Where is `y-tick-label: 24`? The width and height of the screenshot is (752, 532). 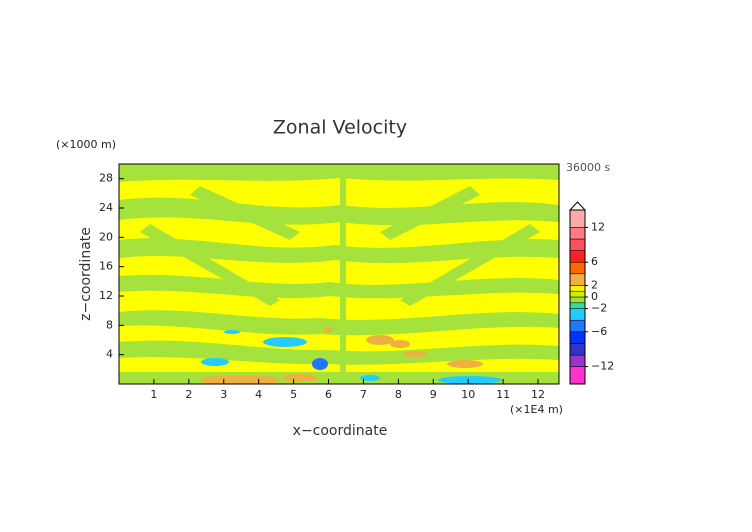 y-tick-label: 24 is located at coordinates (106, 207).